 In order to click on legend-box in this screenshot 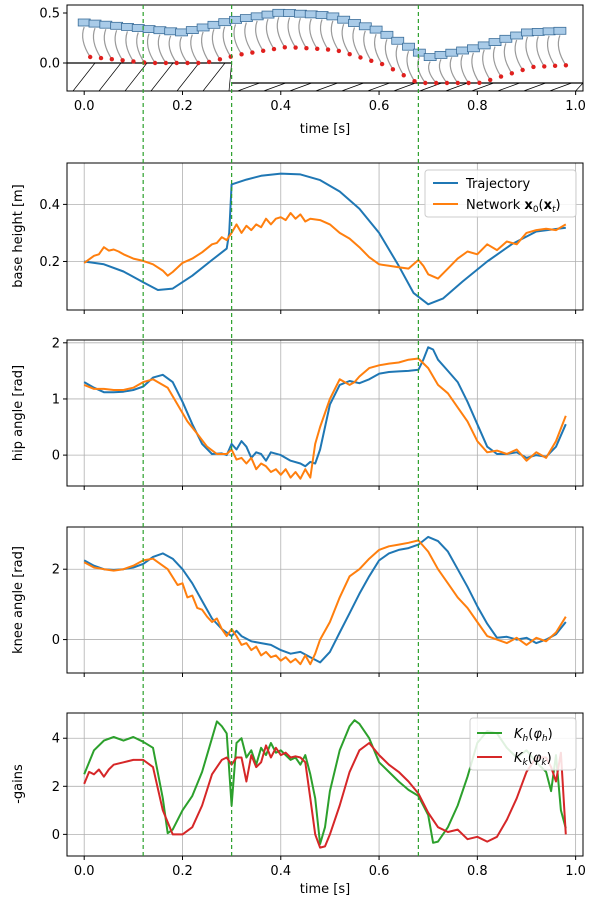, I will do `click(500, 193)`.